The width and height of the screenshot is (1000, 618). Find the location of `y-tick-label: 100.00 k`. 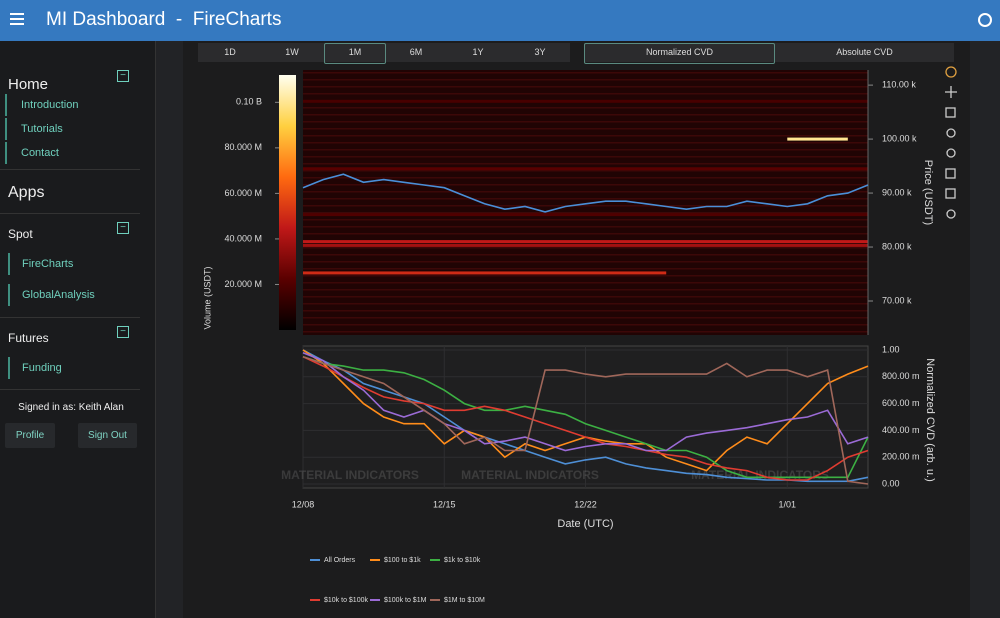

y-tick-label: 100.00 k is located at coordinates (899, 138).